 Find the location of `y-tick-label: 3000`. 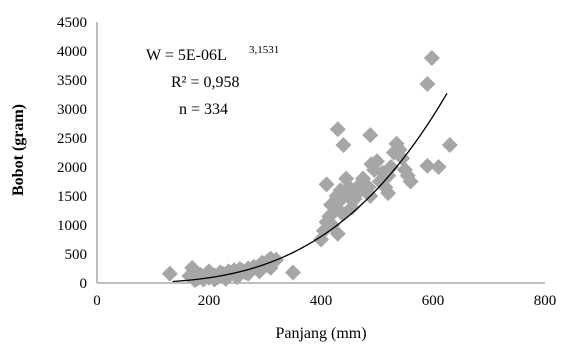

y-tick-label: 3000 is located at coordinates (72, 110).